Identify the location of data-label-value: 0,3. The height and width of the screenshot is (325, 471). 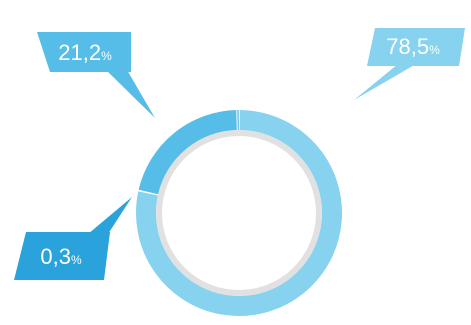
(55, 256).